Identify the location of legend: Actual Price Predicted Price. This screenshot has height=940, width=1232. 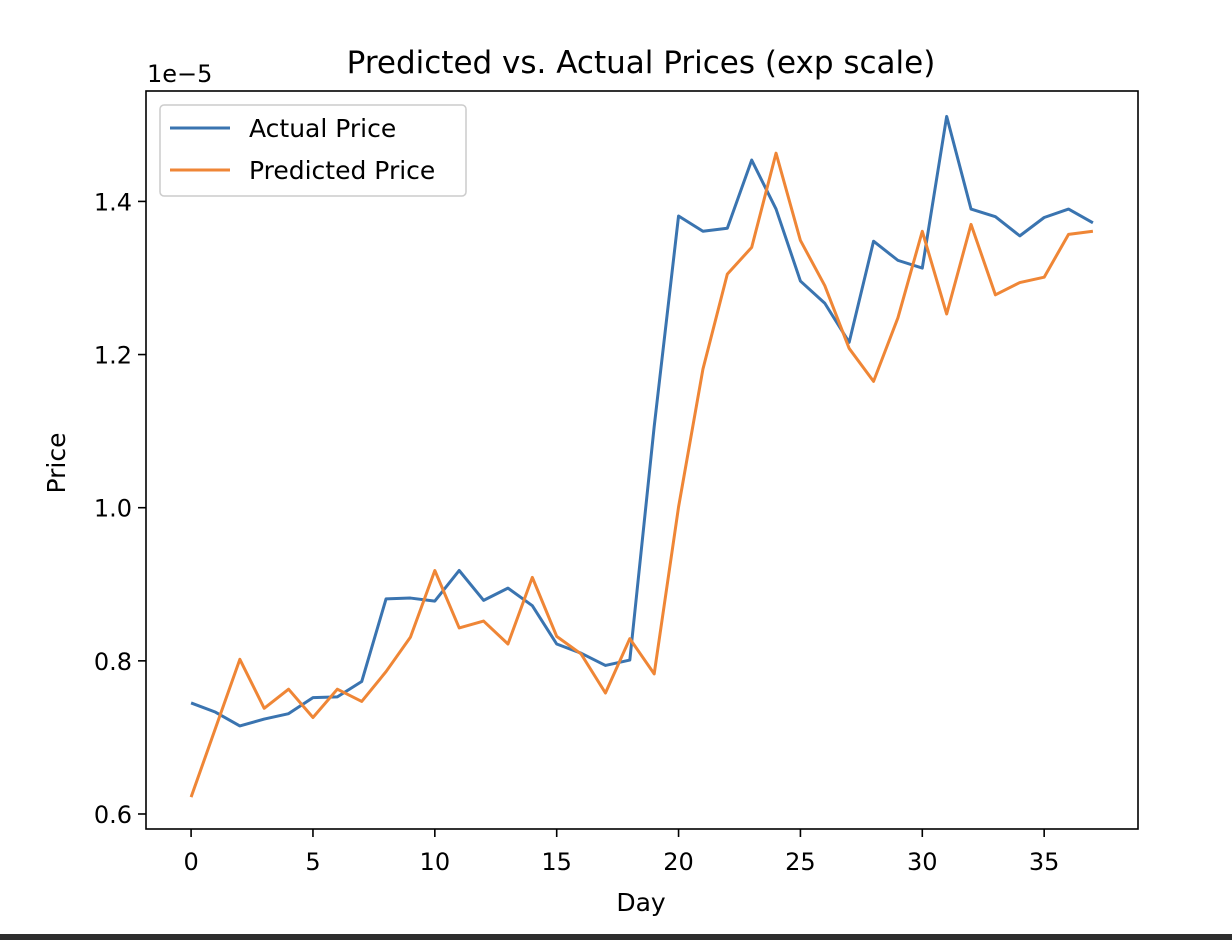
(313, 150).